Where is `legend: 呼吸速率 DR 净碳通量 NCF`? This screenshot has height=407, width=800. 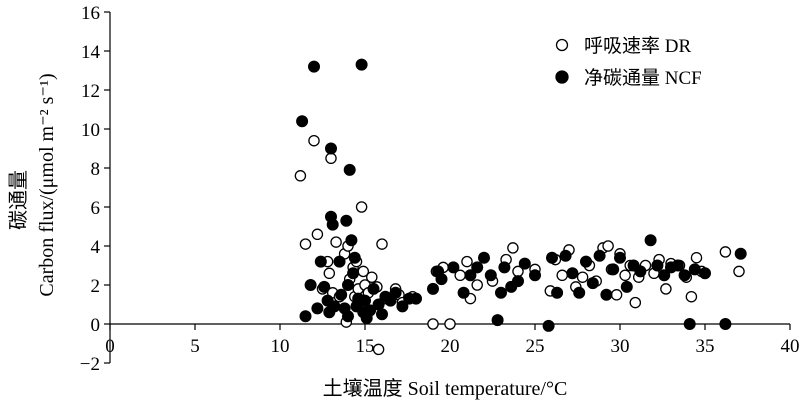 legend: 呼吸速率 DR 净碳通量 NCF is located at coordinates (628, 62).